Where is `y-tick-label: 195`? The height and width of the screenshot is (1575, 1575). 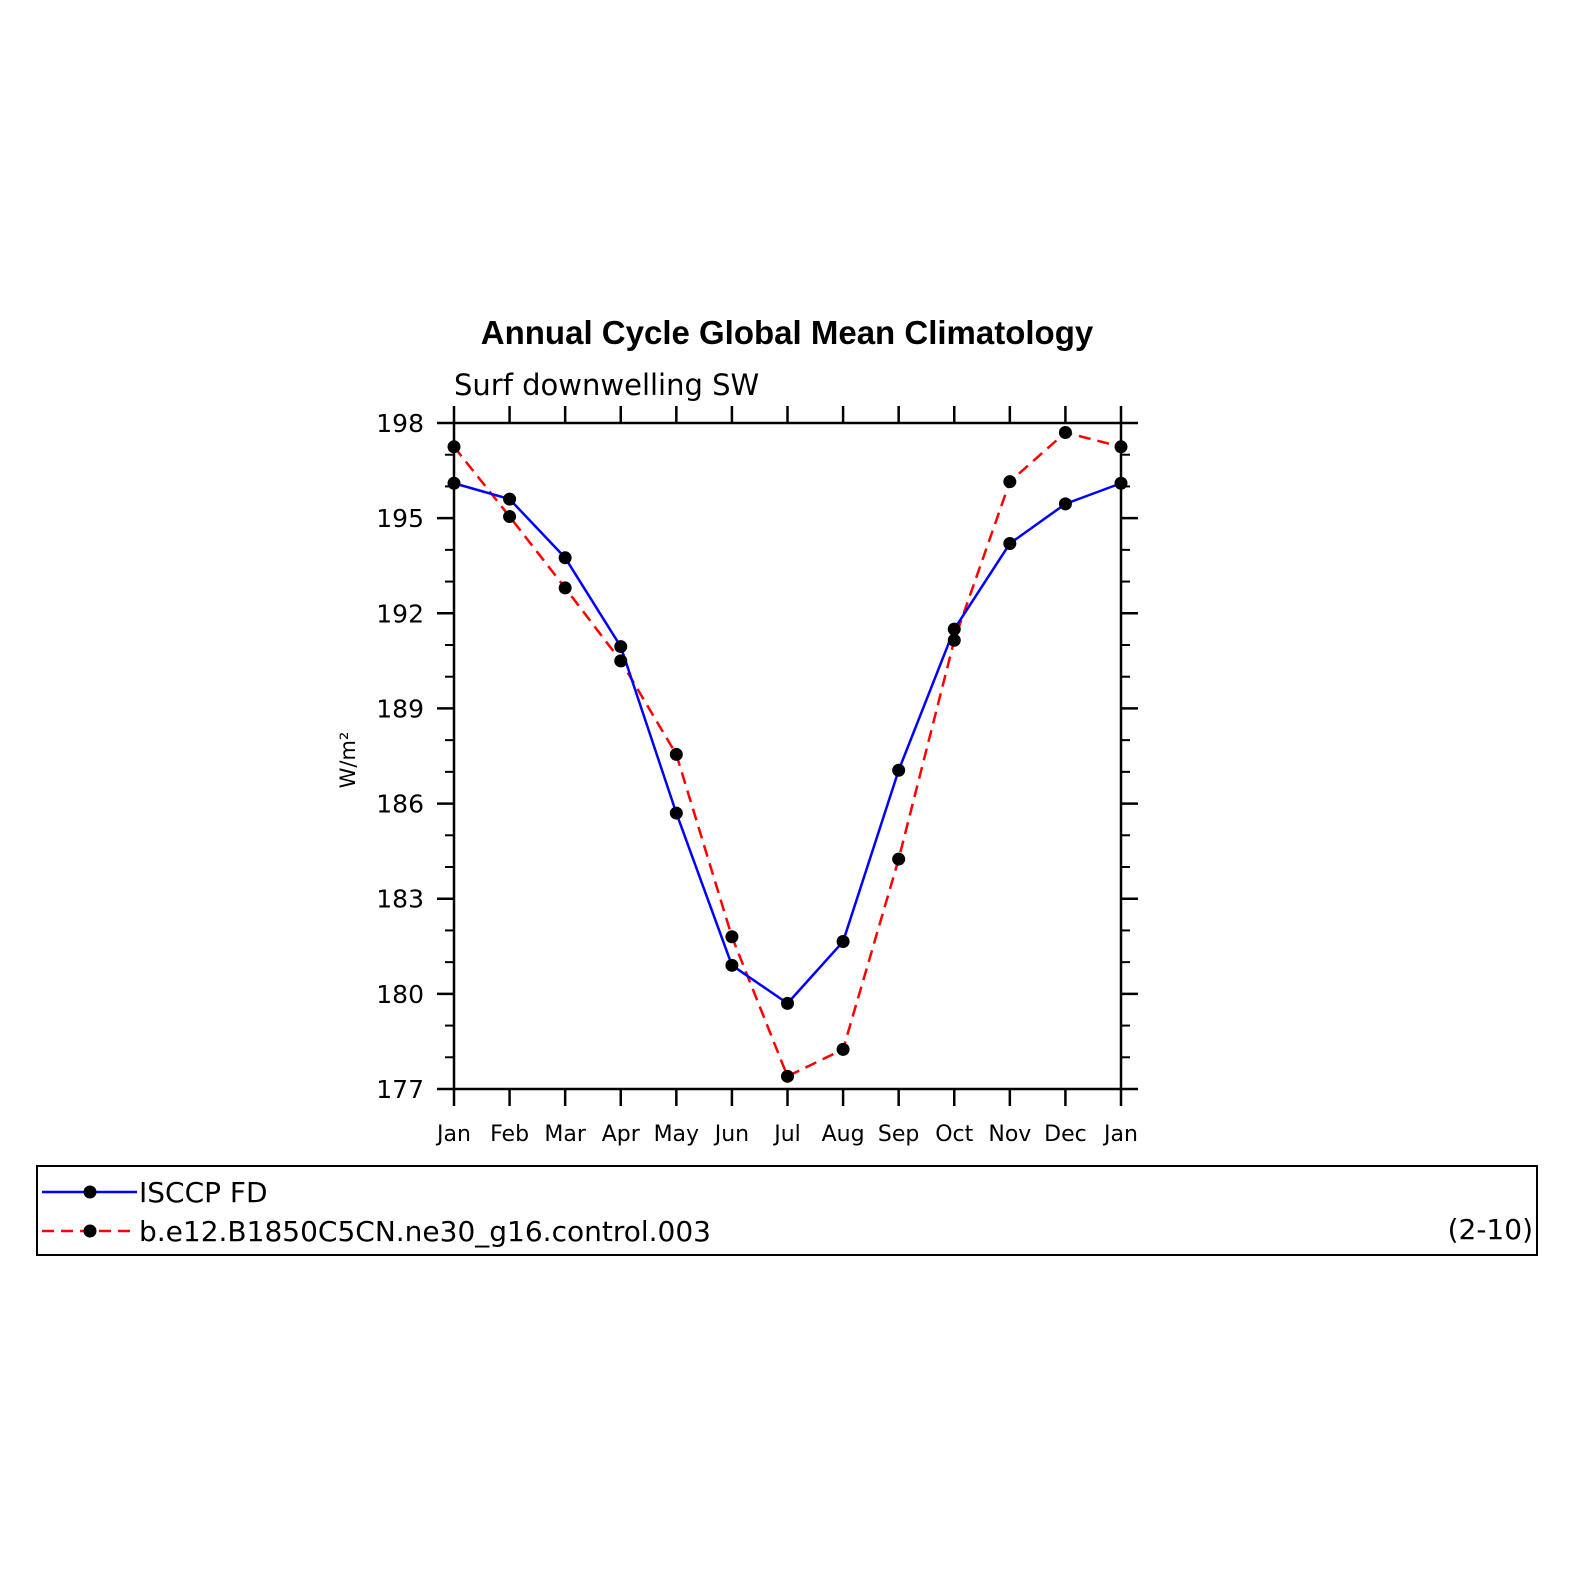
y-tick-label: 195 is located at coordinates (400, 518).